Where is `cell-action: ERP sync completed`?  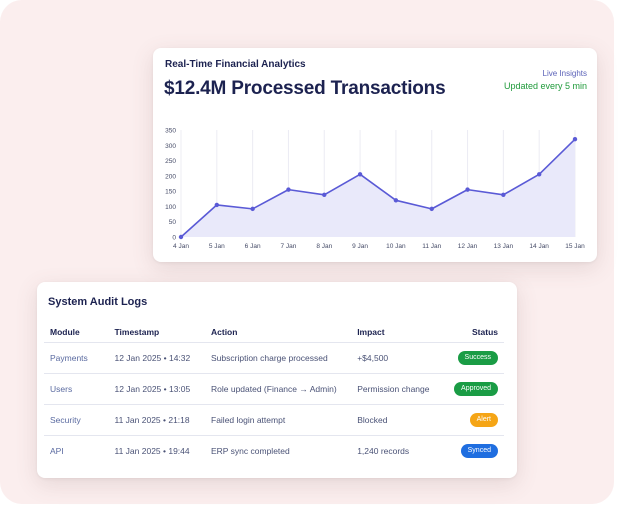 cell-action: ERP sync completed is located at coordinates (278, 450).